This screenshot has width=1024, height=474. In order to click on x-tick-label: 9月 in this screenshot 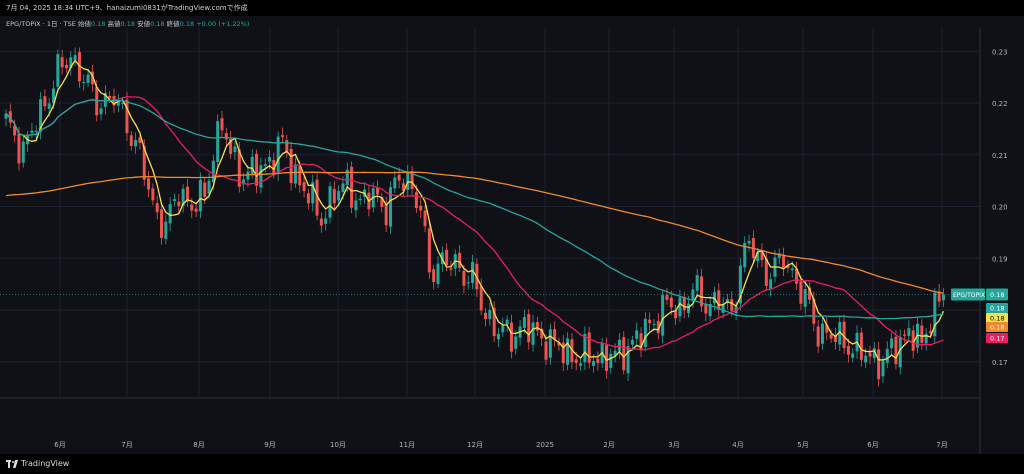, I will do `click(269, 445)`.